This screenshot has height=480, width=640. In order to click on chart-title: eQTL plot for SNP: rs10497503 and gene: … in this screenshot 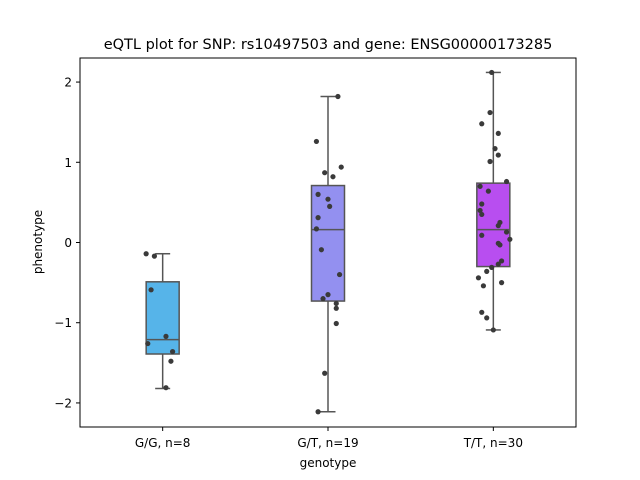, I will do `click(328, 45)`.